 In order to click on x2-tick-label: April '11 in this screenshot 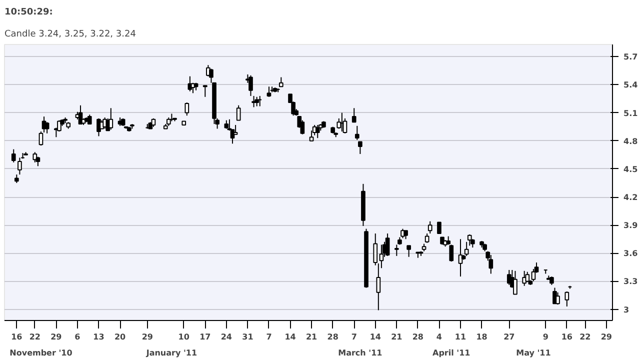, I will do `click(451, 353)`.